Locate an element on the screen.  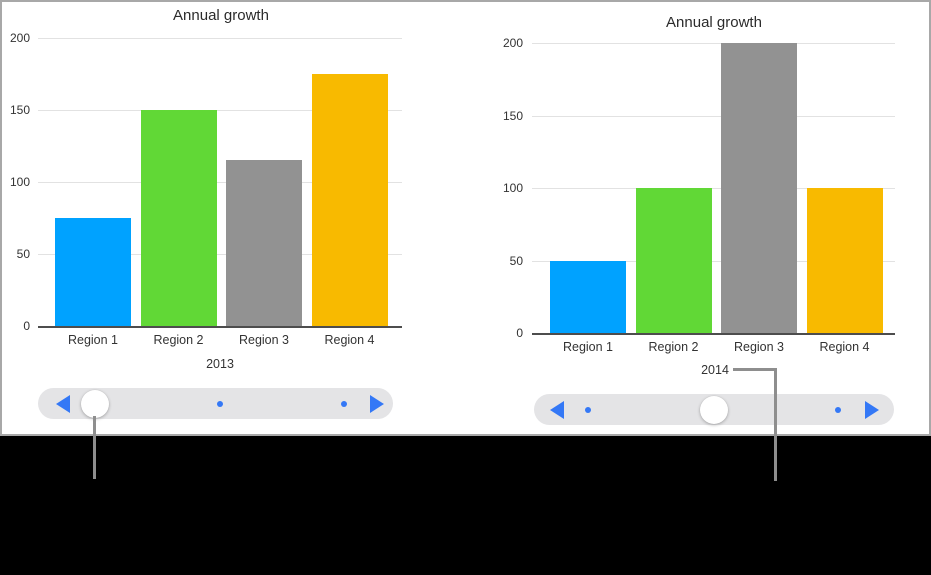
chart-scrubber-2013 is located at coordinates (215, 403).